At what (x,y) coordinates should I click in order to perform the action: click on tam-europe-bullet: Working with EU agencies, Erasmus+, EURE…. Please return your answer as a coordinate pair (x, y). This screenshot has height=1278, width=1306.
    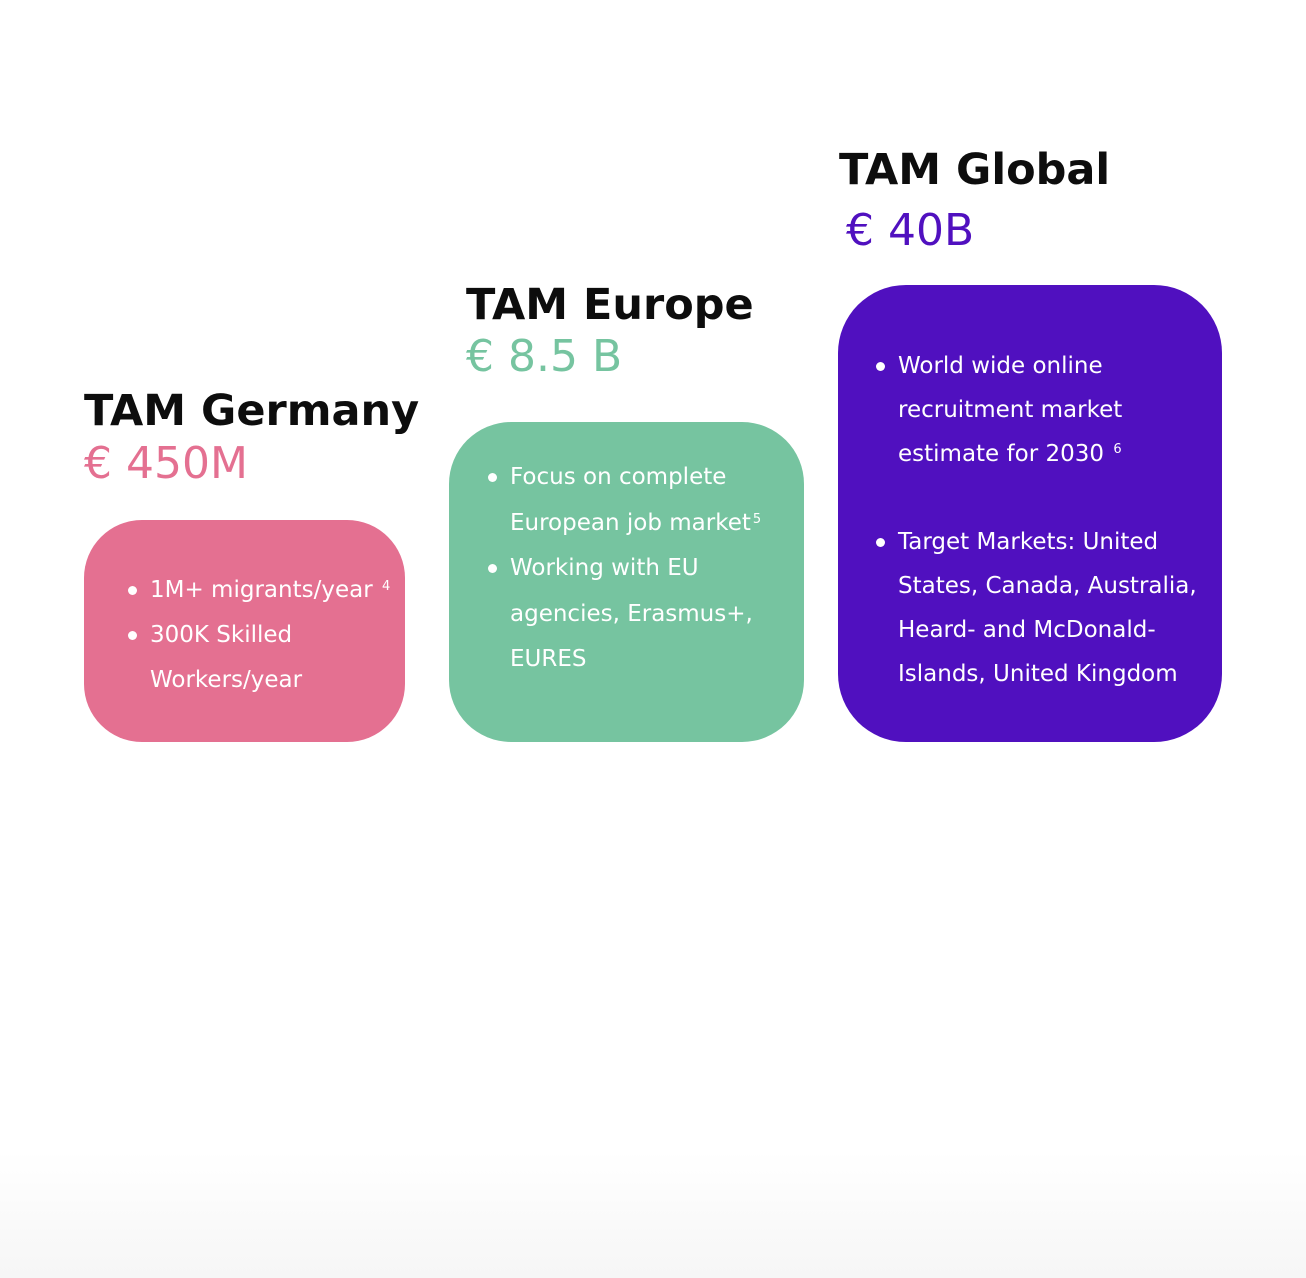
    Looking at the image, I should click on (641, 614).